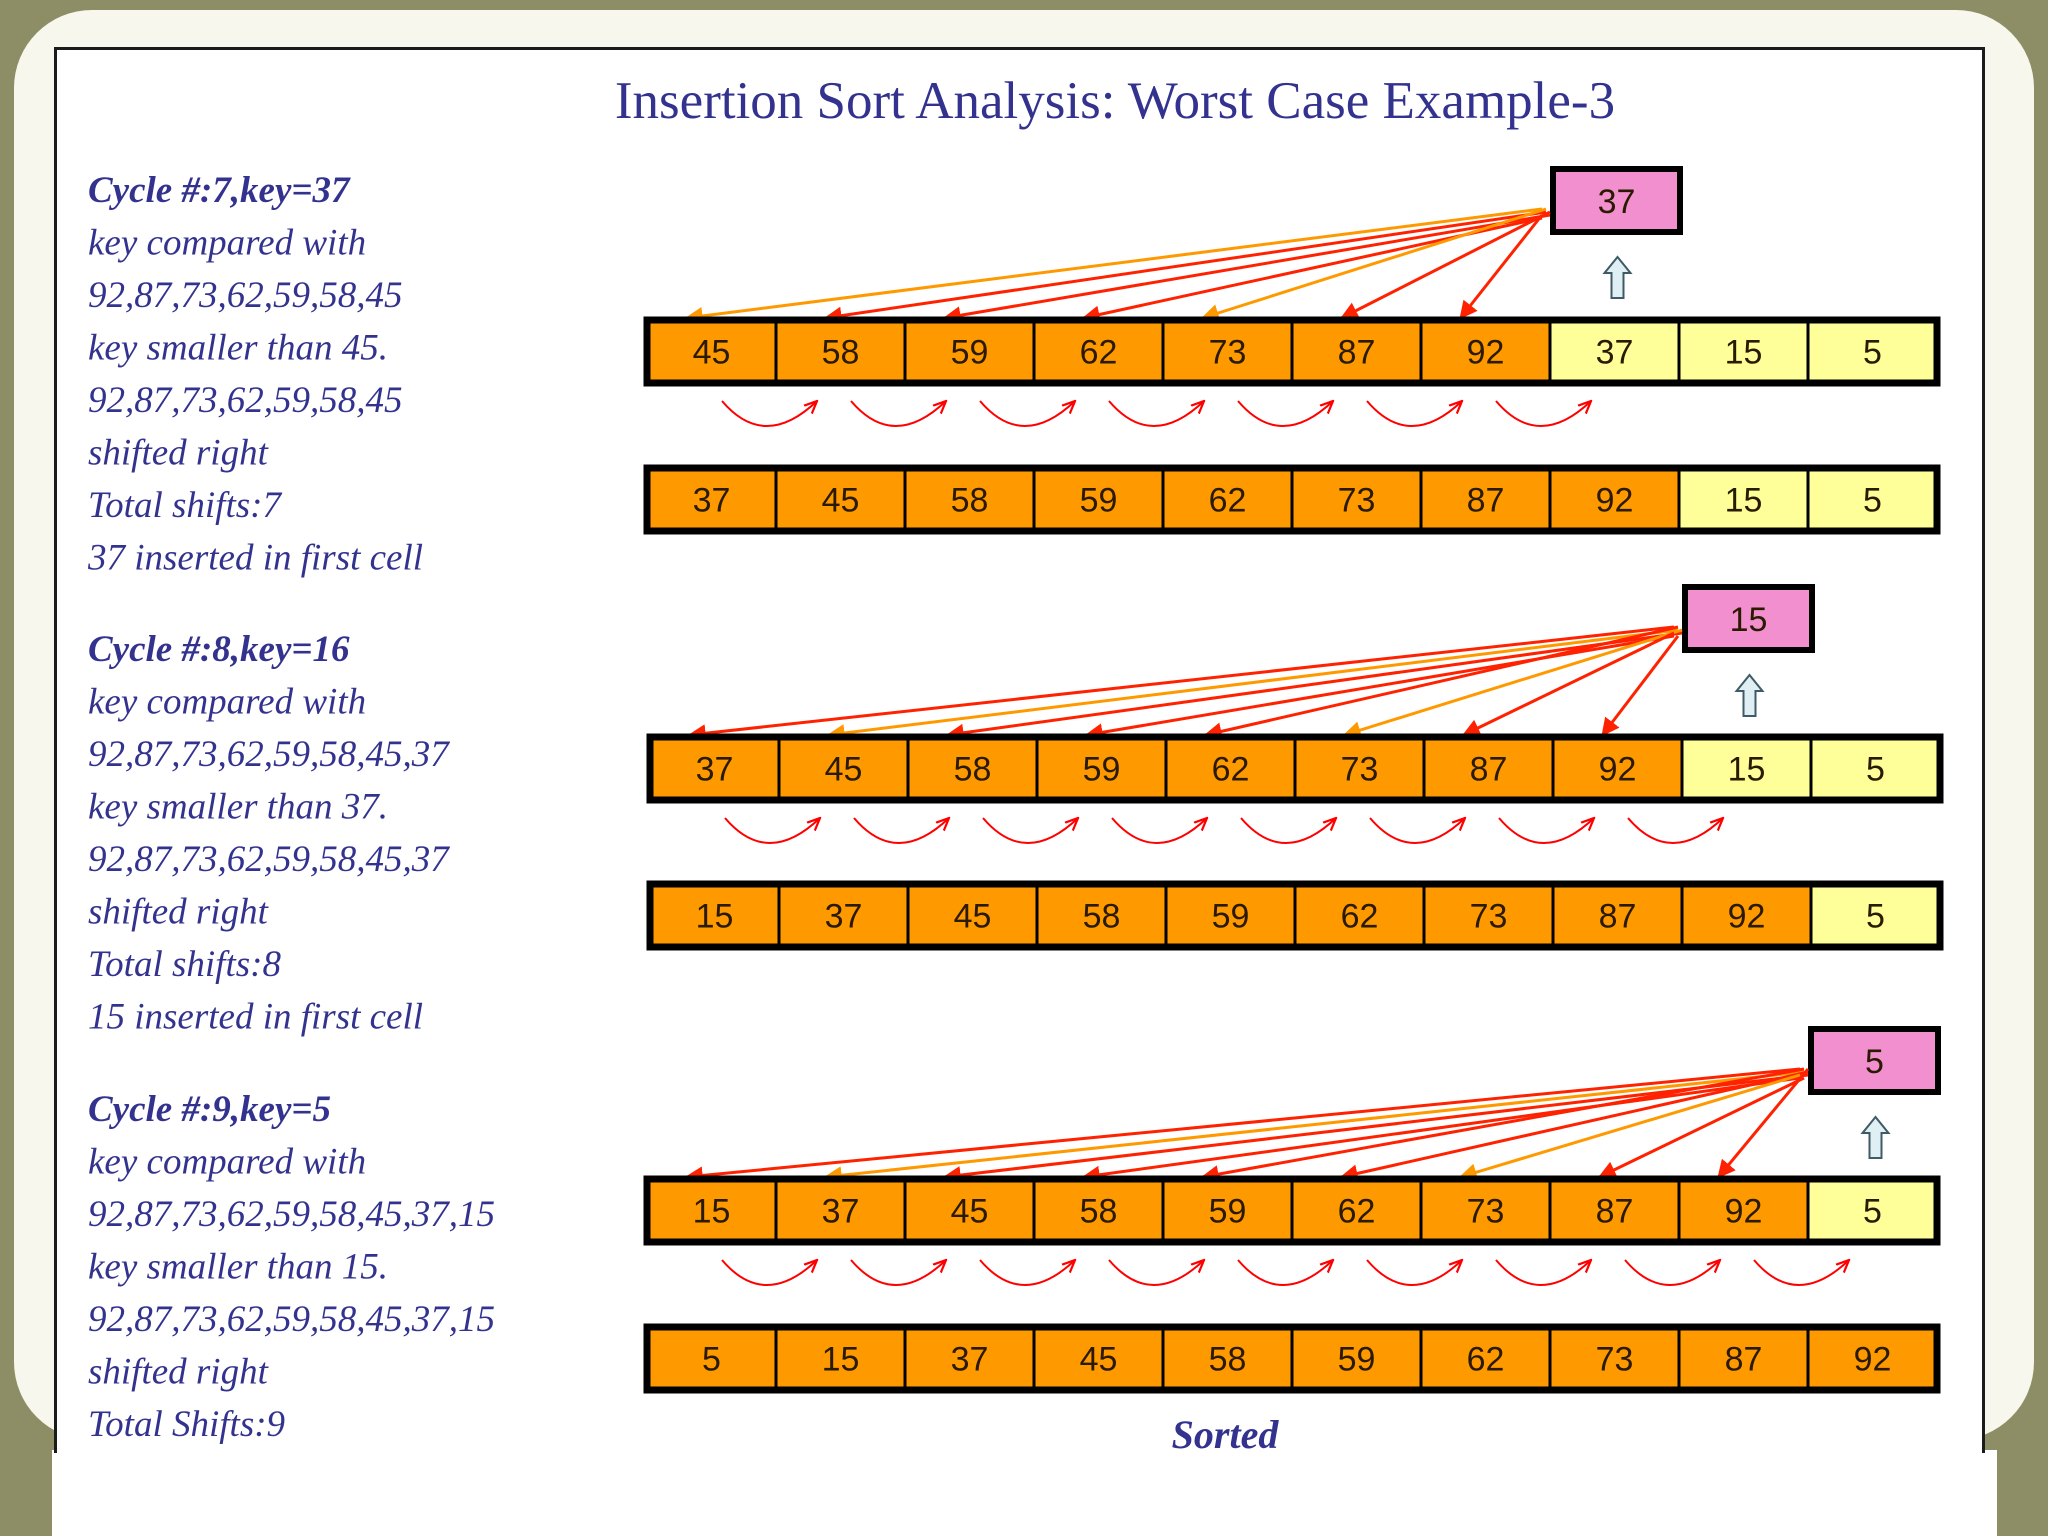 Image resolution: width=2048 pixels, height=1536 pixels. I want to click on cycle-description-line: 37 inserted in first cell, so click(255, 558).